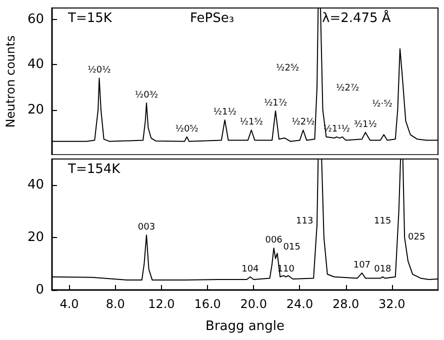 This screenshot has height=340, width=444. Describe the element at coordinates (115, 304) in the screenshot. I see `x-tick-label: 8.0` at that location.